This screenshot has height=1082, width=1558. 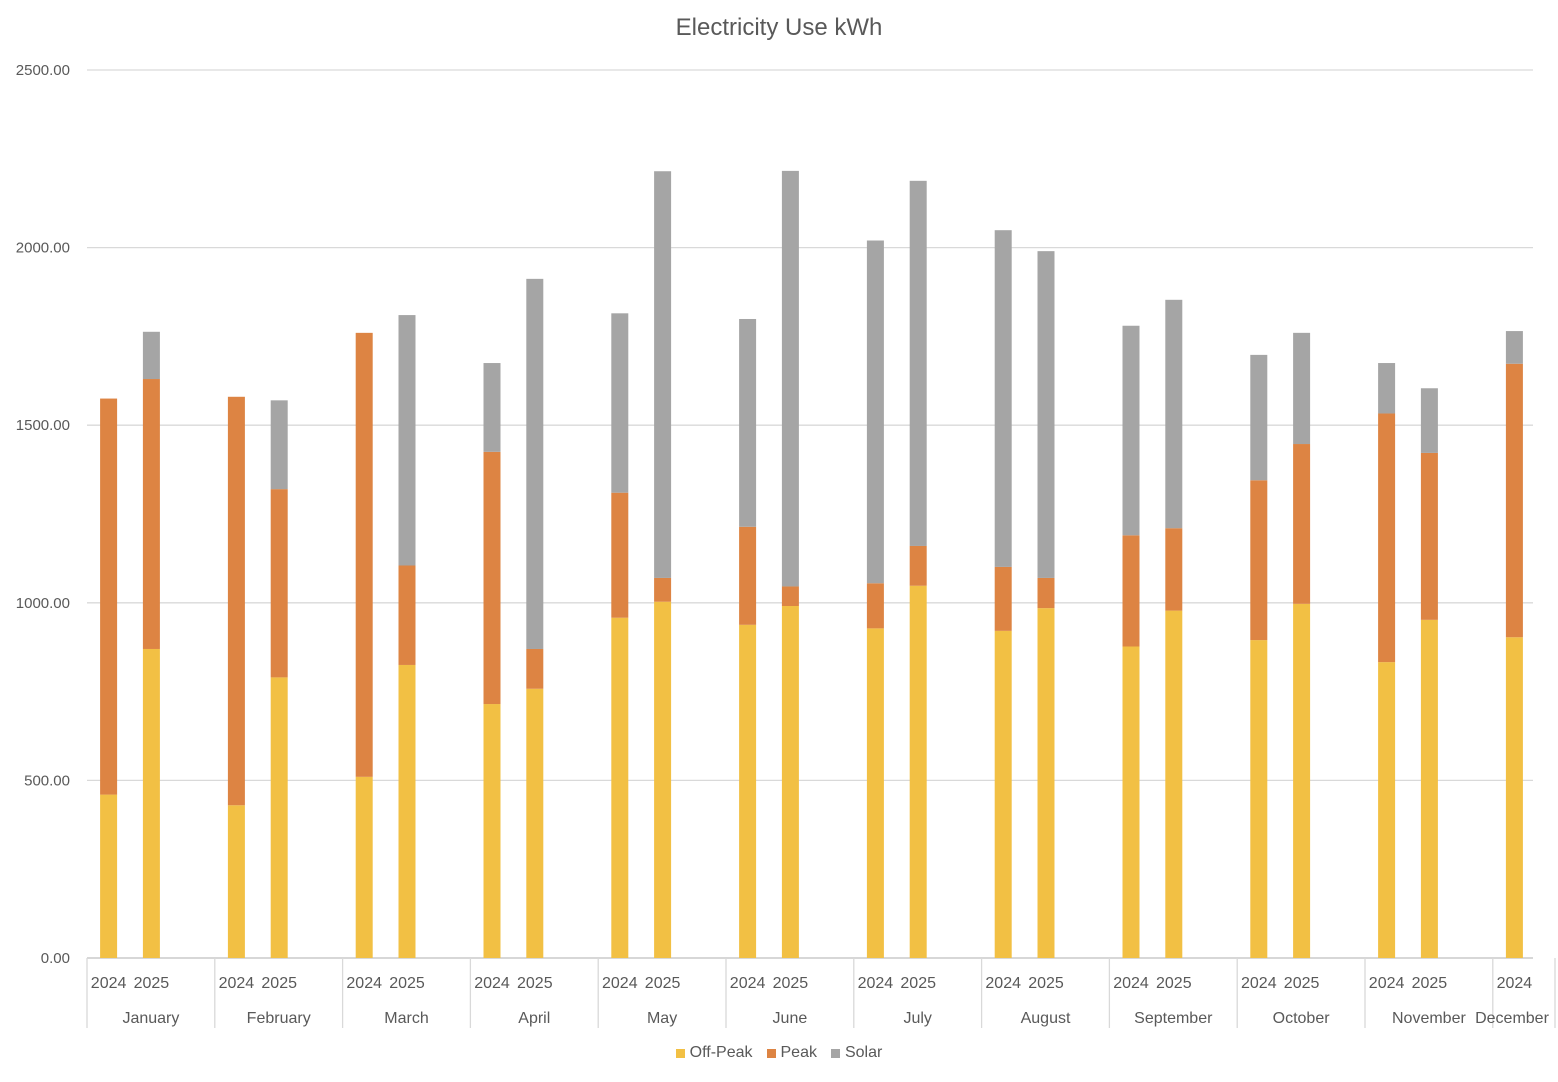 I want to click on x-tick-month-label: July, so click(x=917, y=1018).